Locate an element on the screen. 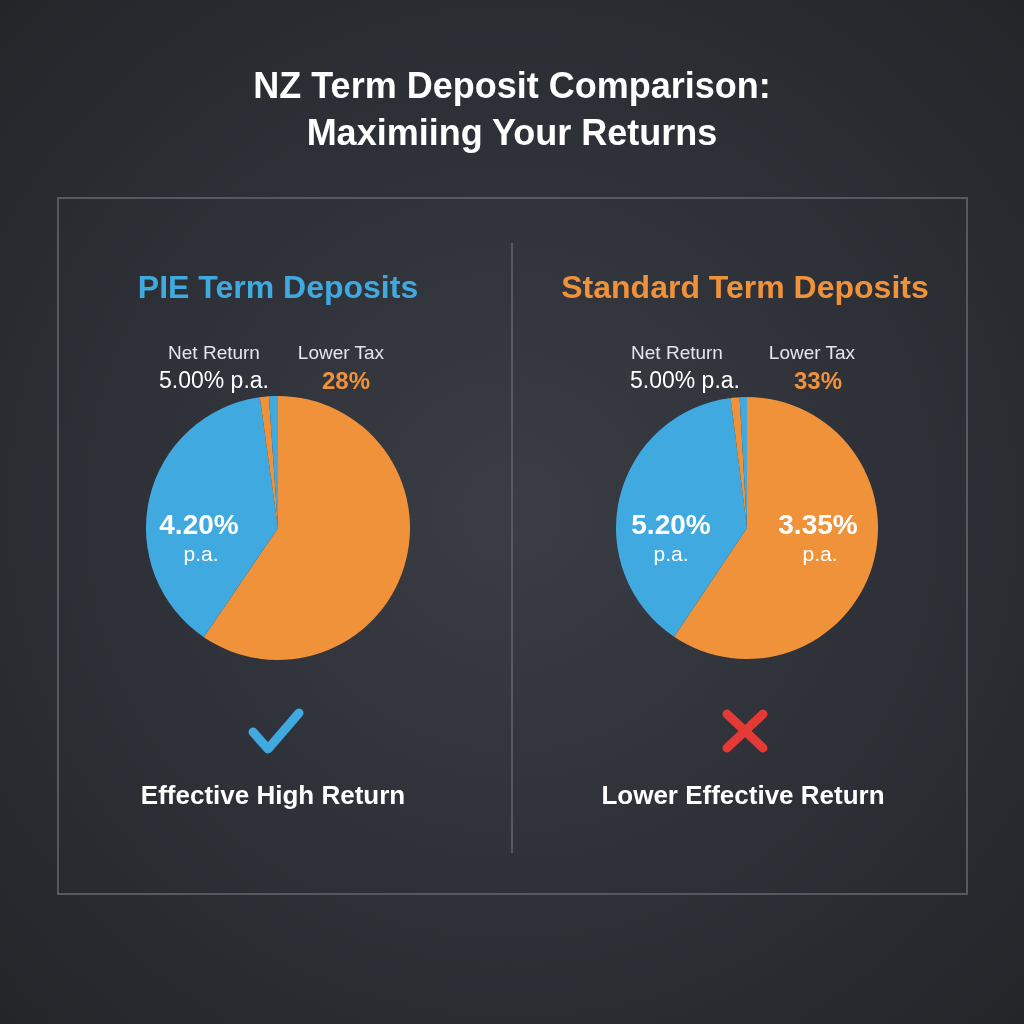  chart-title: PIE Term Deposits is located at coordinates (278, 287).